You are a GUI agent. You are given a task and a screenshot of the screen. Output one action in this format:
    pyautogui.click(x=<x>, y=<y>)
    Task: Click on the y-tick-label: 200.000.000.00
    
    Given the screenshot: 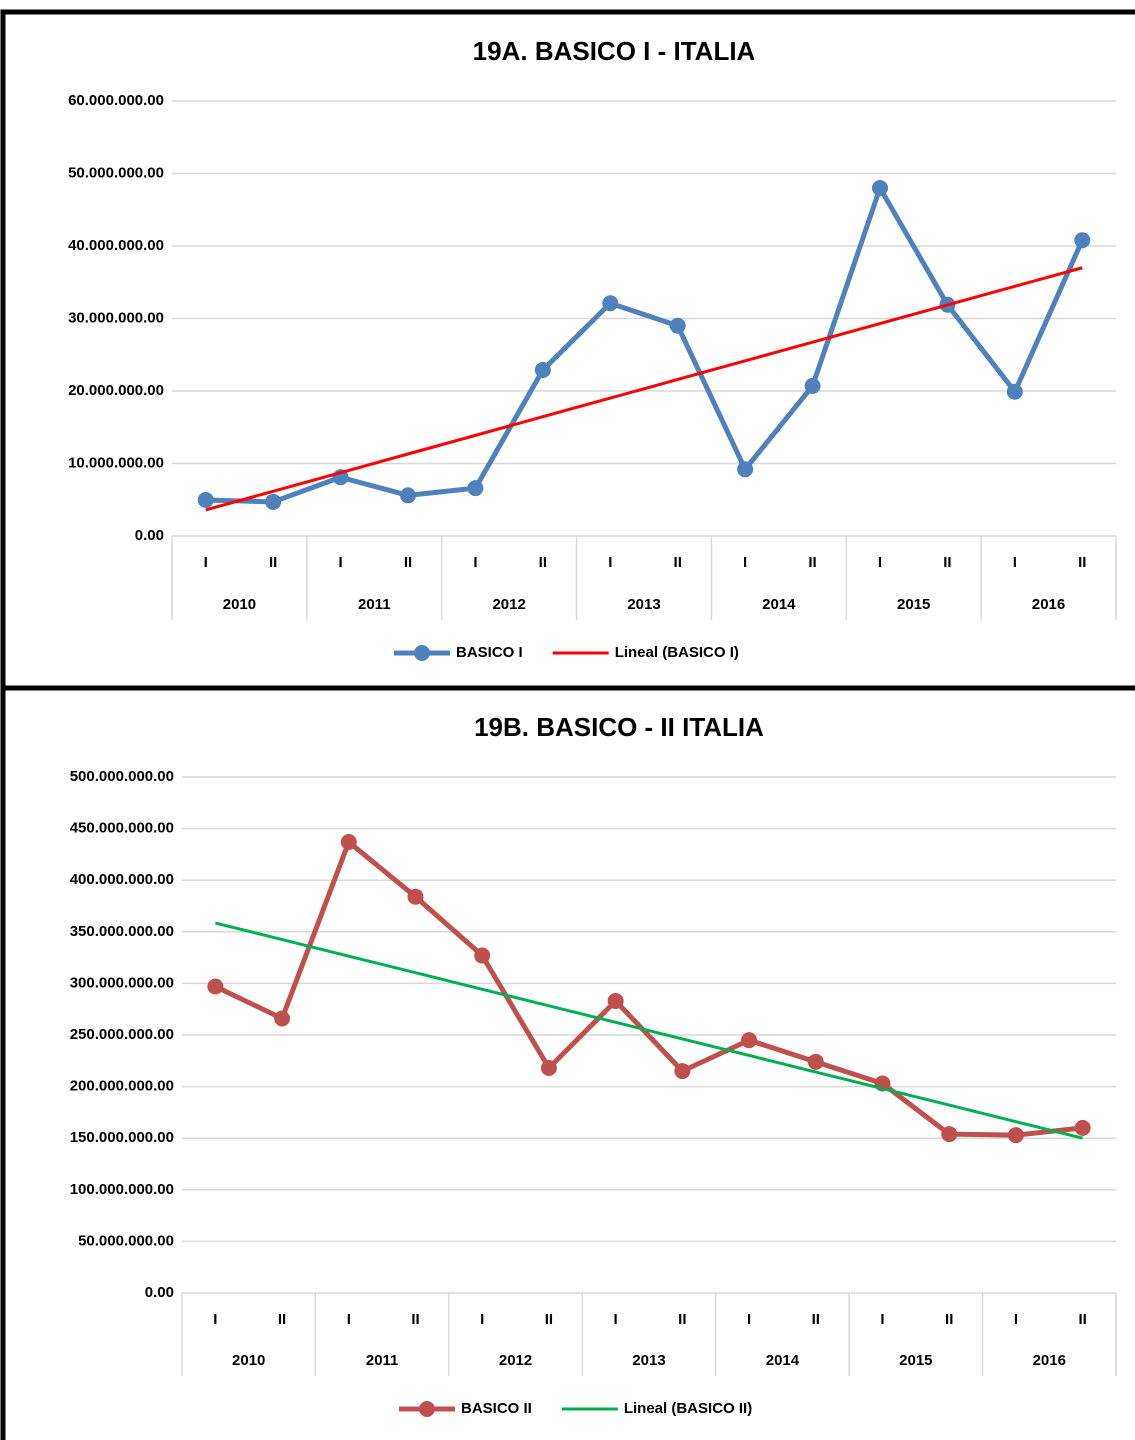 What is the action you would take?
    pyautogui.click(x=122, y=1086)
    